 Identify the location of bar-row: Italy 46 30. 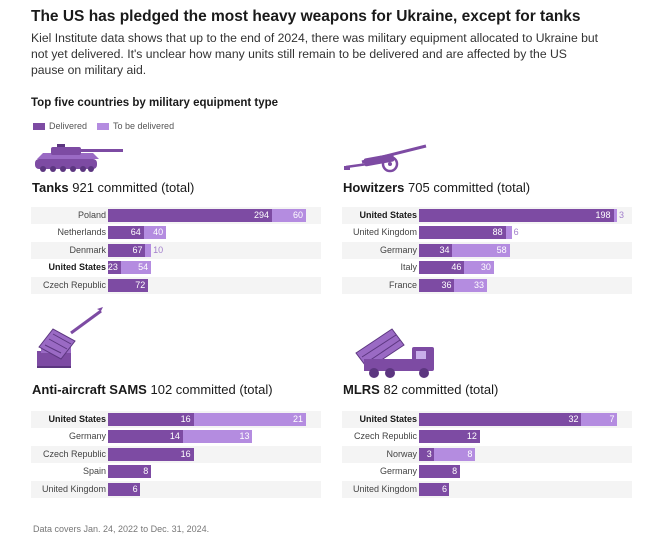
(487, 267).